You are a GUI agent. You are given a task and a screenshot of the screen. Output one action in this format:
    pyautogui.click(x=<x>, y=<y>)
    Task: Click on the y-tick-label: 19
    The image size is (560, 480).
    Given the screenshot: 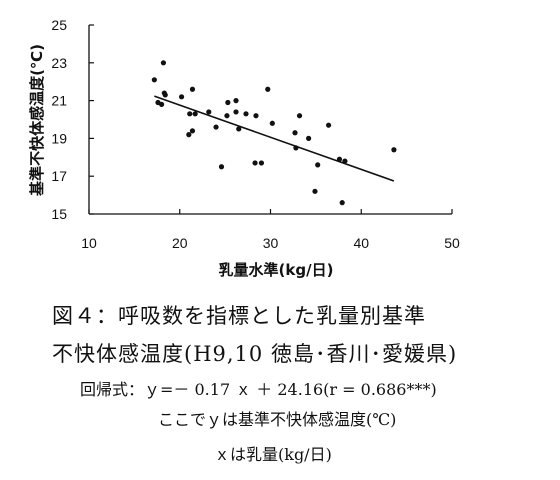 What is the action you would take?
    pyautogui.click(x=59, y=138)
    